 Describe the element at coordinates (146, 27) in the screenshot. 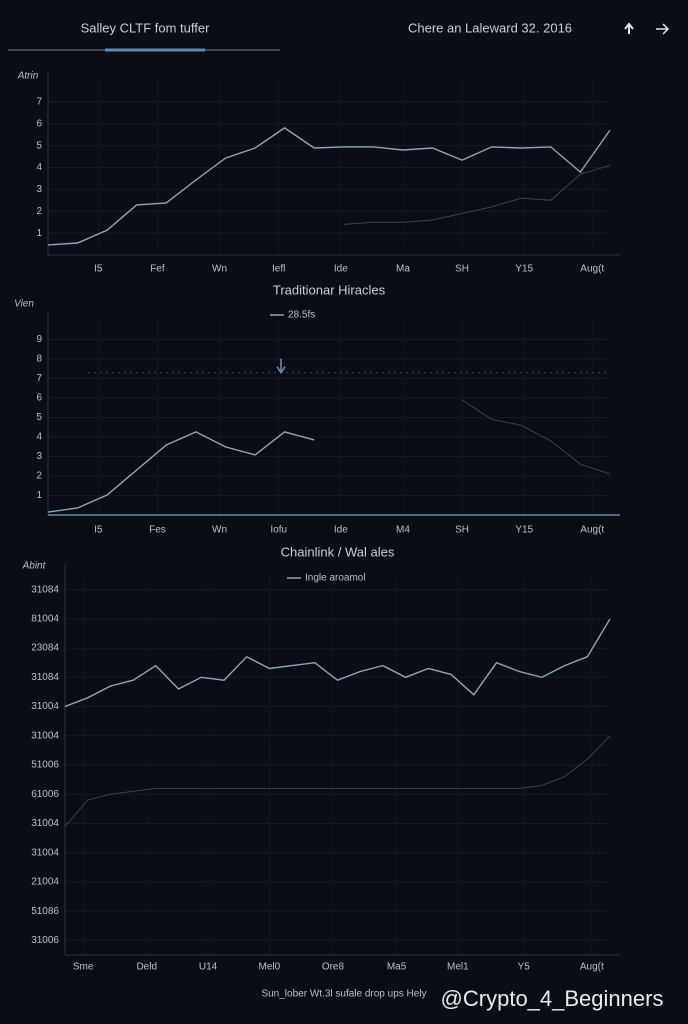

I see `header-title: Salley CLTF fom tuffer` at that location.